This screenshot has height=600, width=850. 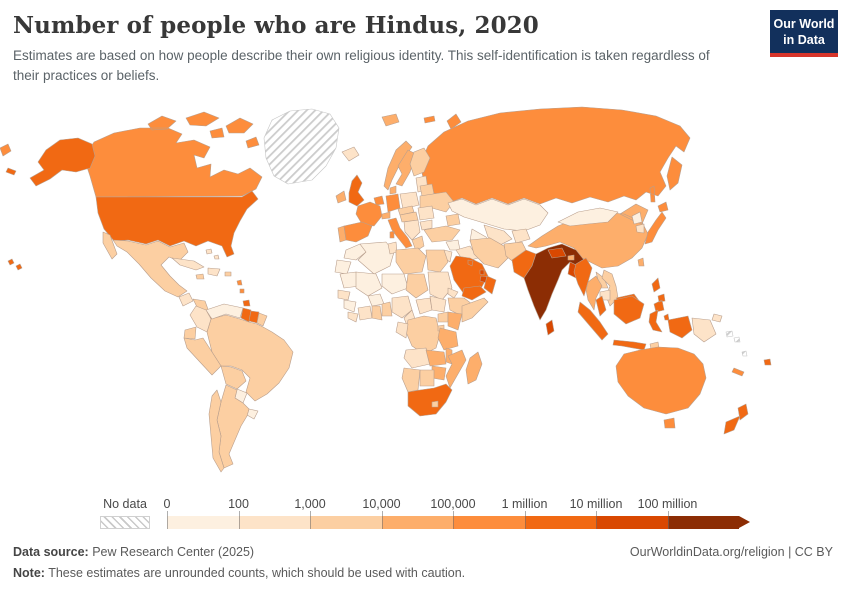 I want to click on country-sweden, so click(x=406, y=168).